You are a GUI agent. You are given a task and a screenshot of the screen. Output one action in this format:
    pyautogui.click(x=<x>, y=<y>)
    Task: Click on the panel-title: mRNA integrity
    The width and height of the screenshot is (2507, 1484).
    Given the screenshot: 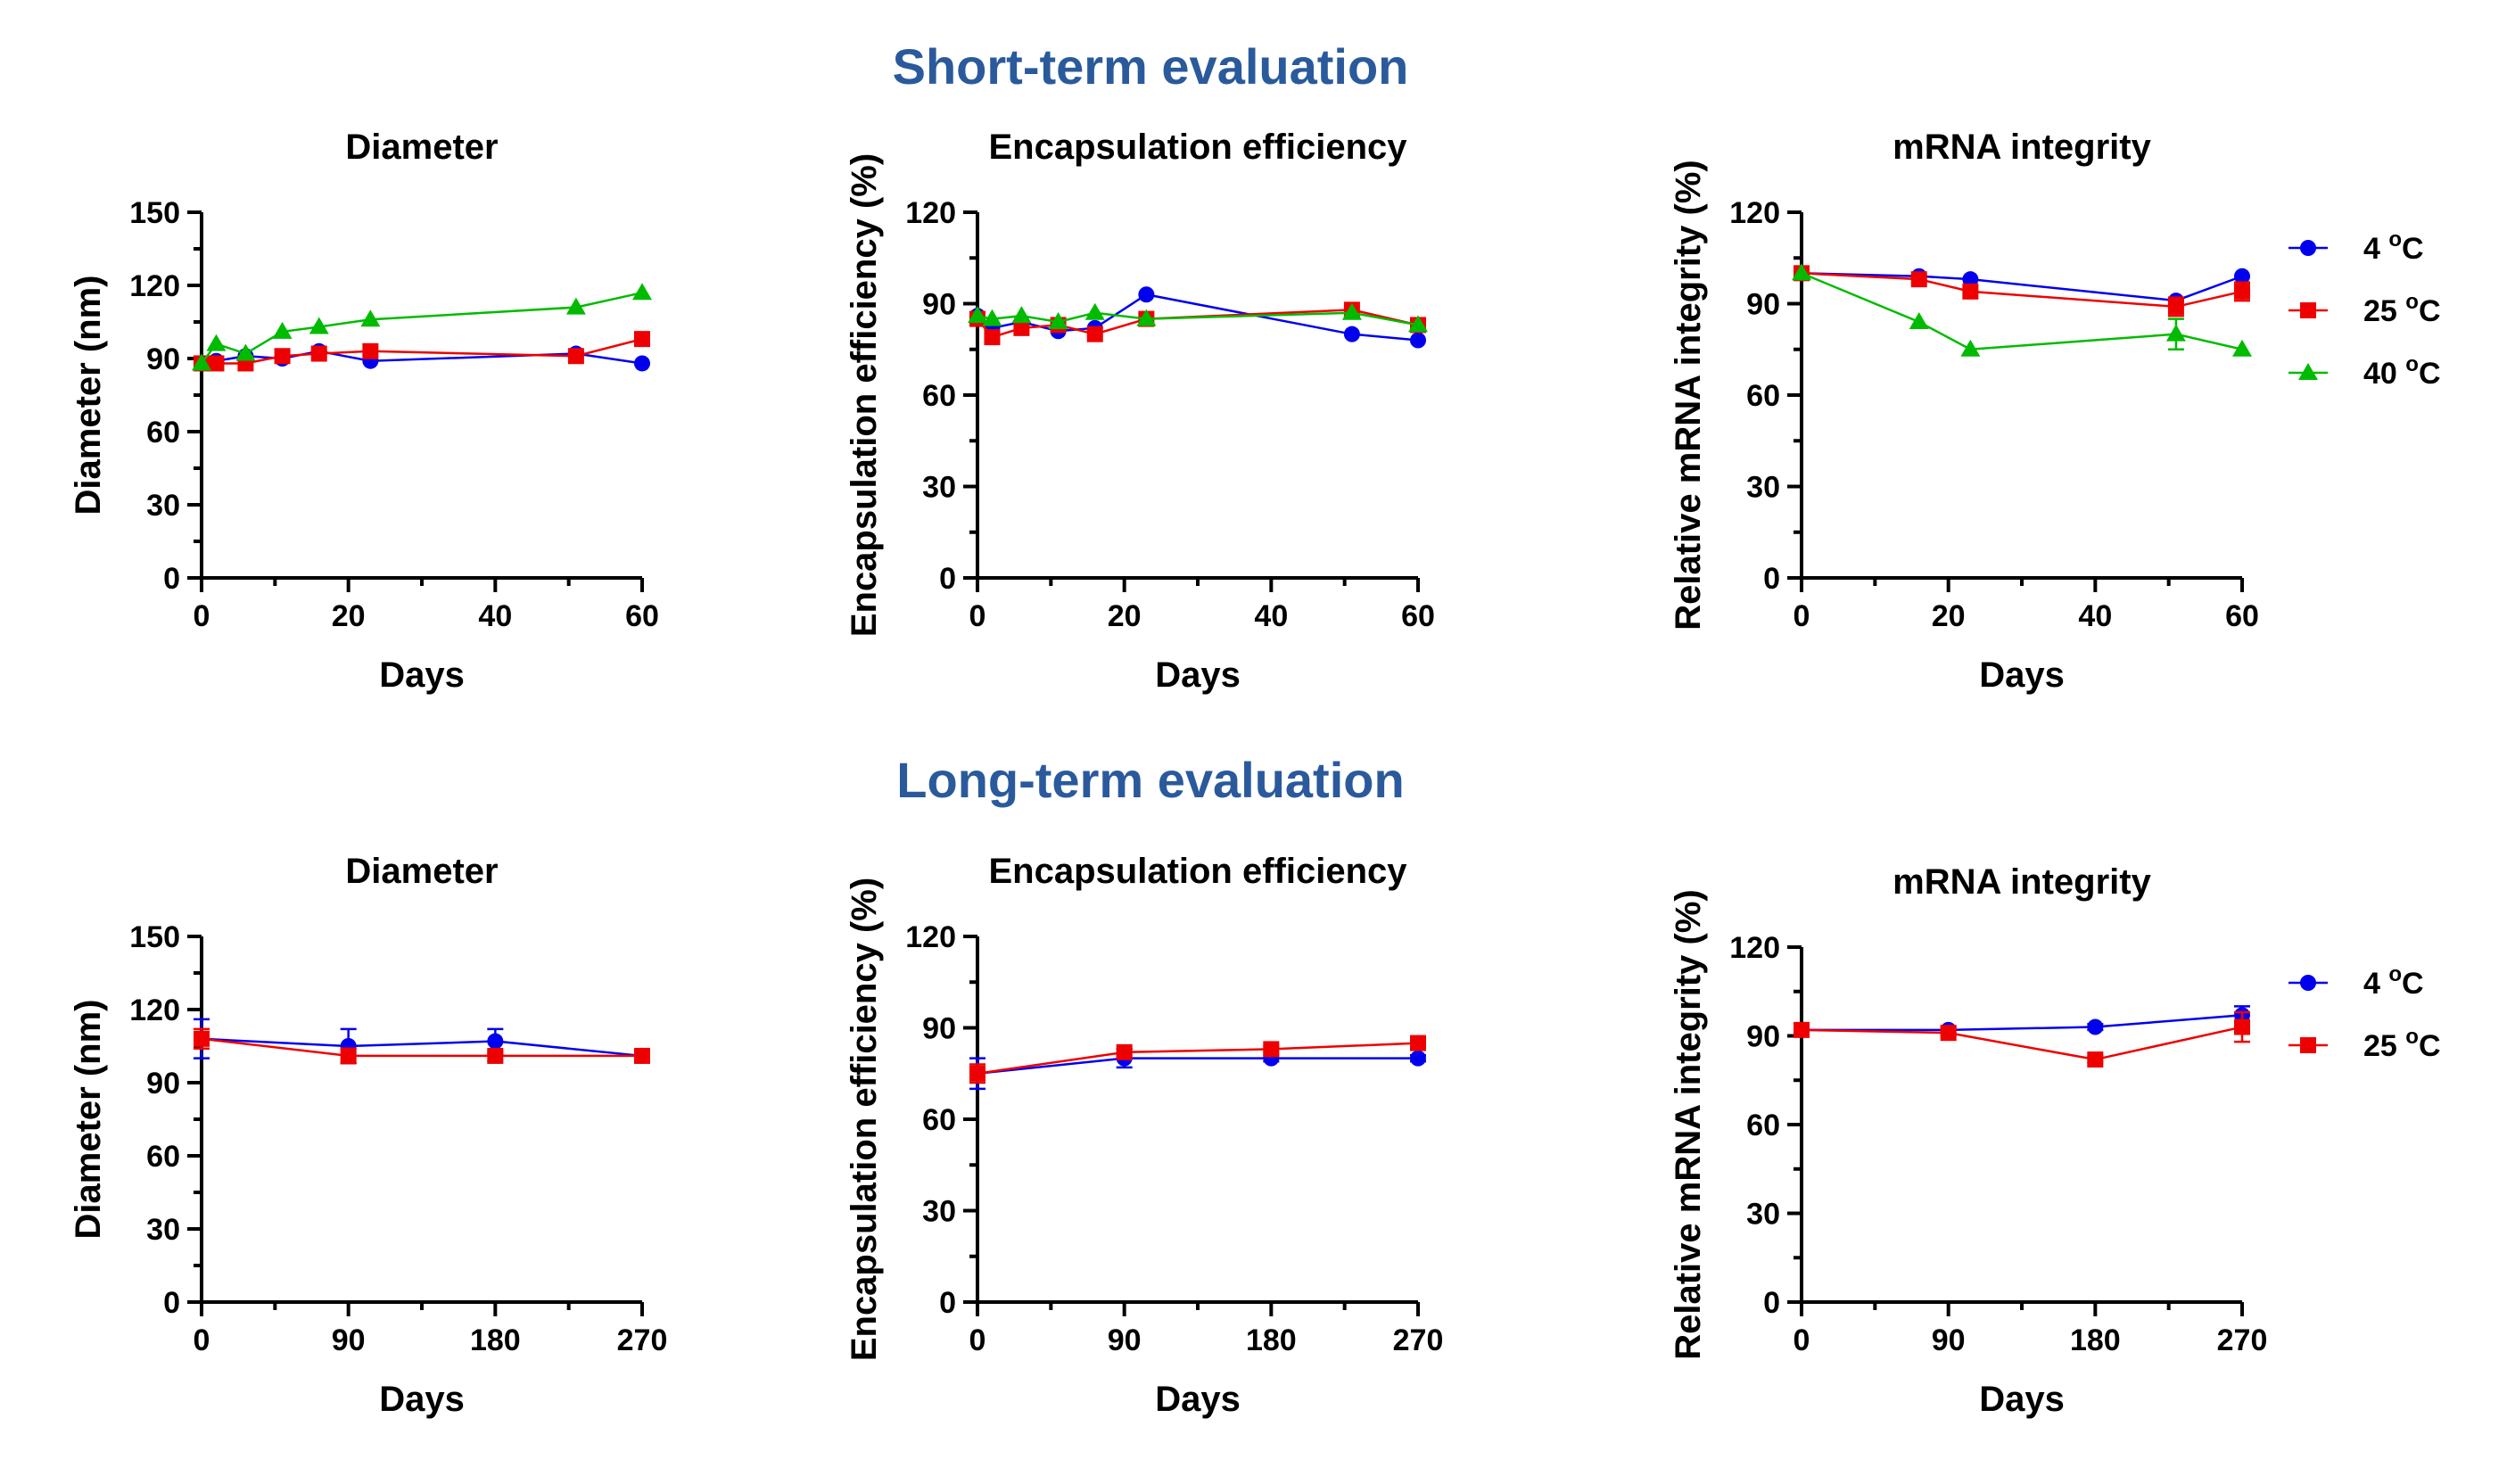 What is the action you would take?
    pyautogui.click(x=2022, y=147)
    